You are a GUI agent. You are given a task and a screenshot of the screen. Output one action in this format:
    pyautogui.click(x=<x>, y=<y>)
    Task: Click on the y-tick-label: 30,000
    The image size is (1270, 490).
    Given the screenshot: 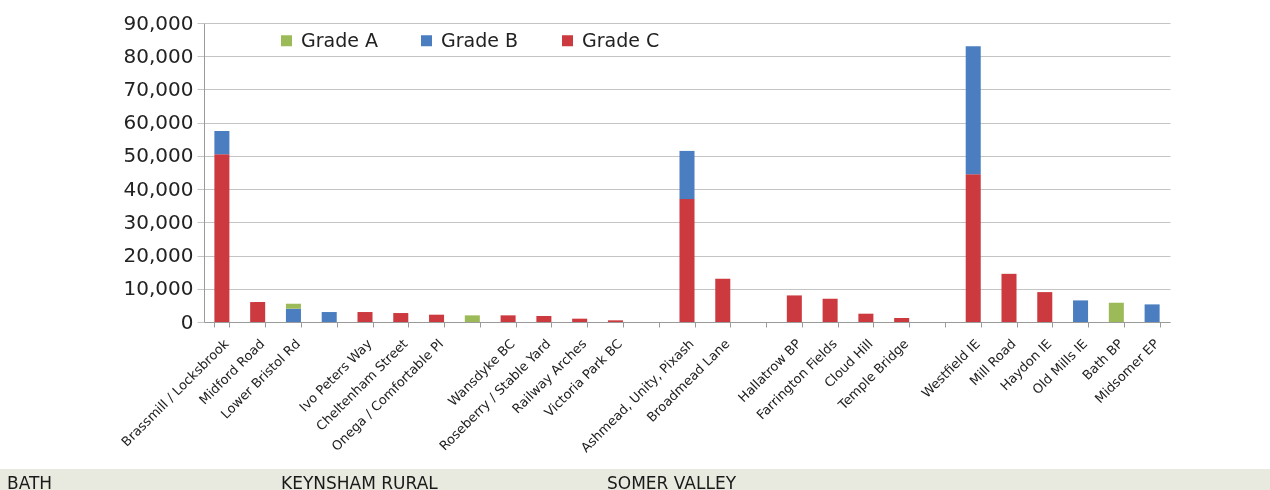 What is the action you would take?
    pyautogui.click(x=158, y=221)
    